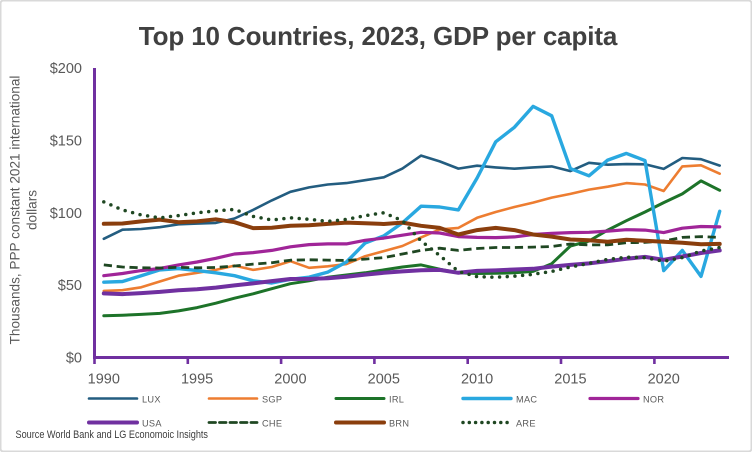  What do you see at coordinates (66, 141) in the screenshot?
I see `svg-text: $150` at bounding box center [66, 141].